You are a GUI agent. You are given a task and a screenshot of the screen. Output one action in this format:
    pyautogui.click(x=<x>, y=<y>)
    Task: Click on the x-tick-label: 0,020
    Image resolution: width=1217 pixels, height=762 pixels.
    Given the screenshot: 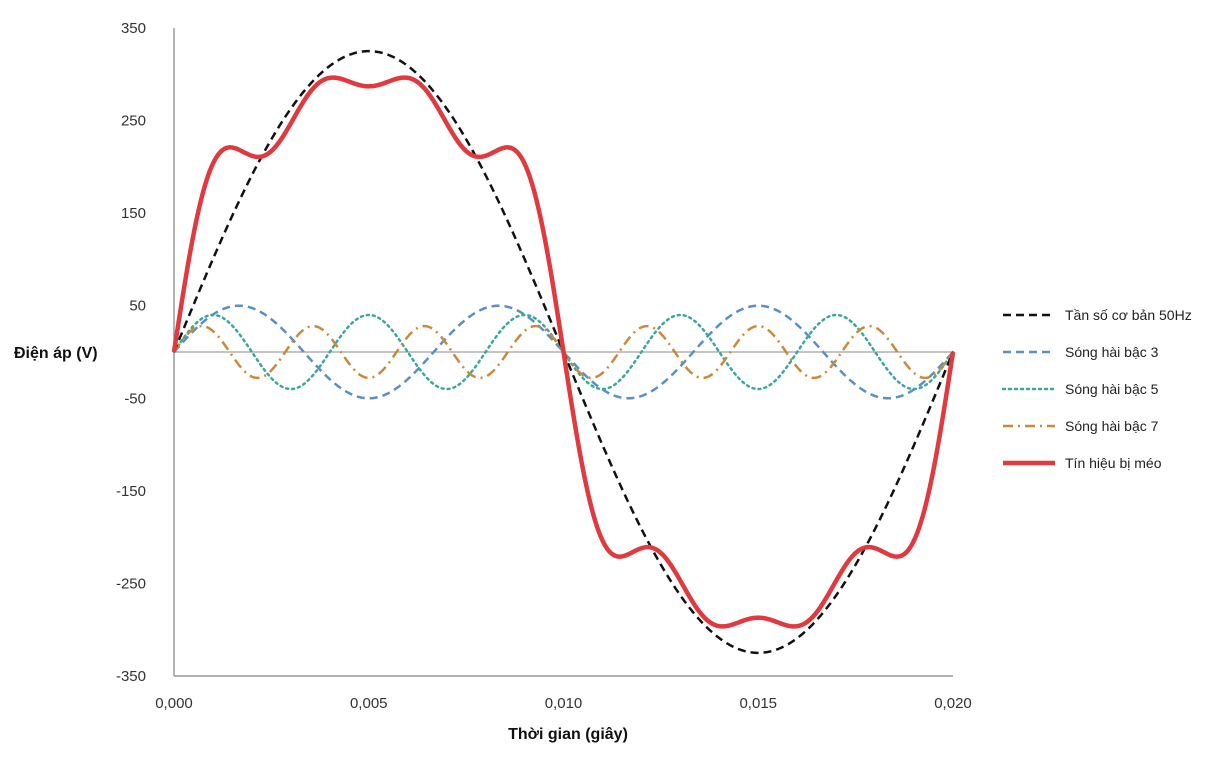 What is the action you would take?
    pyautogui.click(x=953, y=703)
    